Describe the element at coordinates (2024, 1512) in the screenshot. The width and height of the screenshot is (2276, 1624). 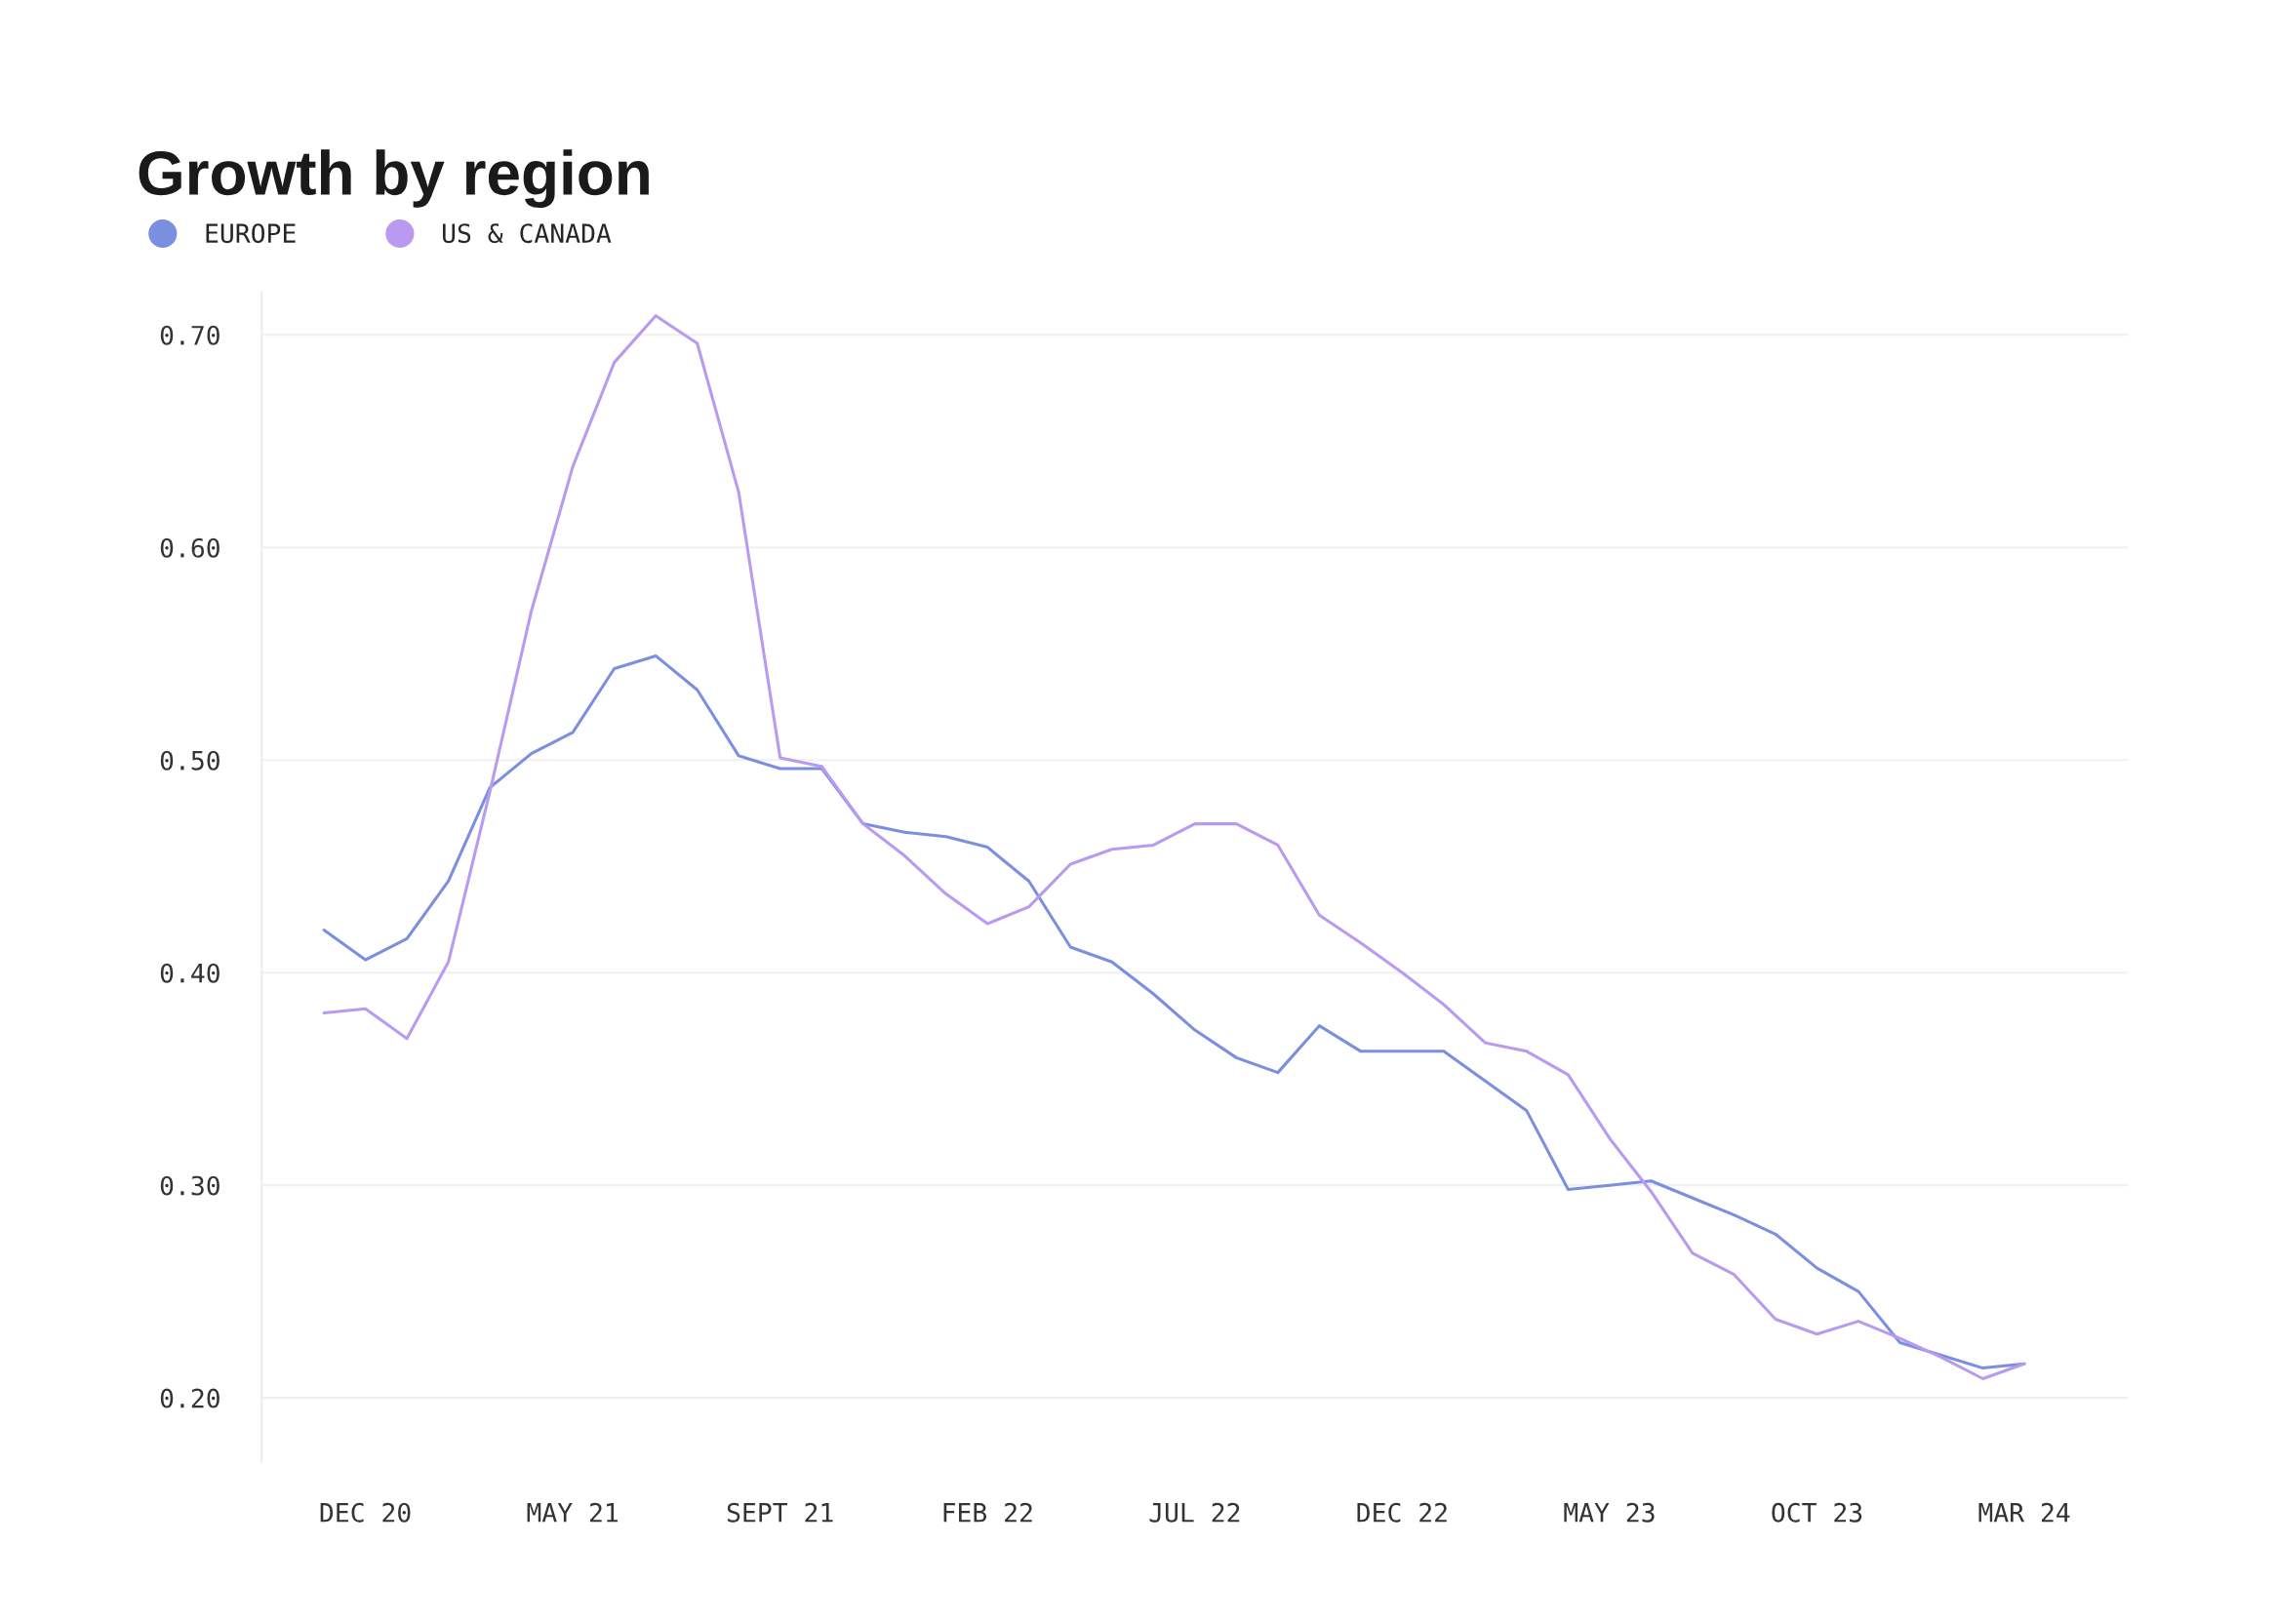
I see `x-tick-label: MAR 24` at that location.